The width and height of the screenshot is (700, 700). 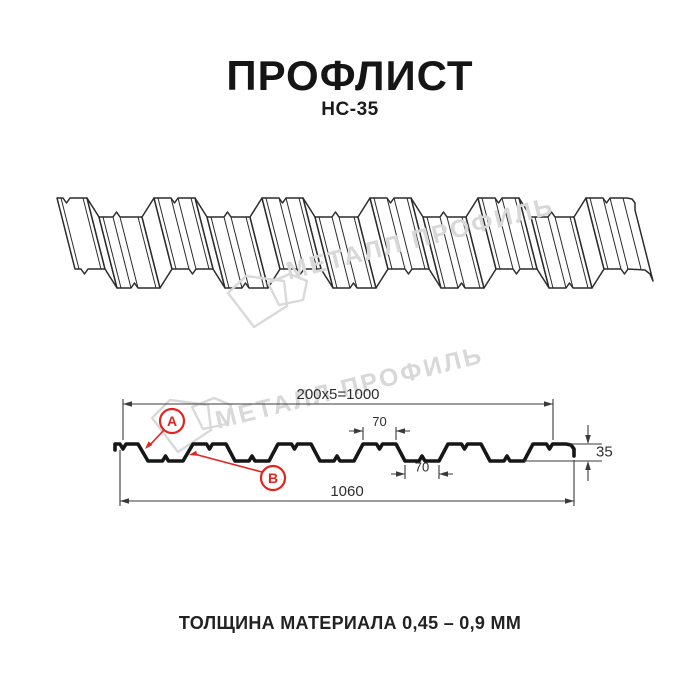 I want to click on material-thickness-note: ТОЛЩИНА МАТЕРИАЛА 0,45 – 0,9 ММ, so click(x=350, y=623).